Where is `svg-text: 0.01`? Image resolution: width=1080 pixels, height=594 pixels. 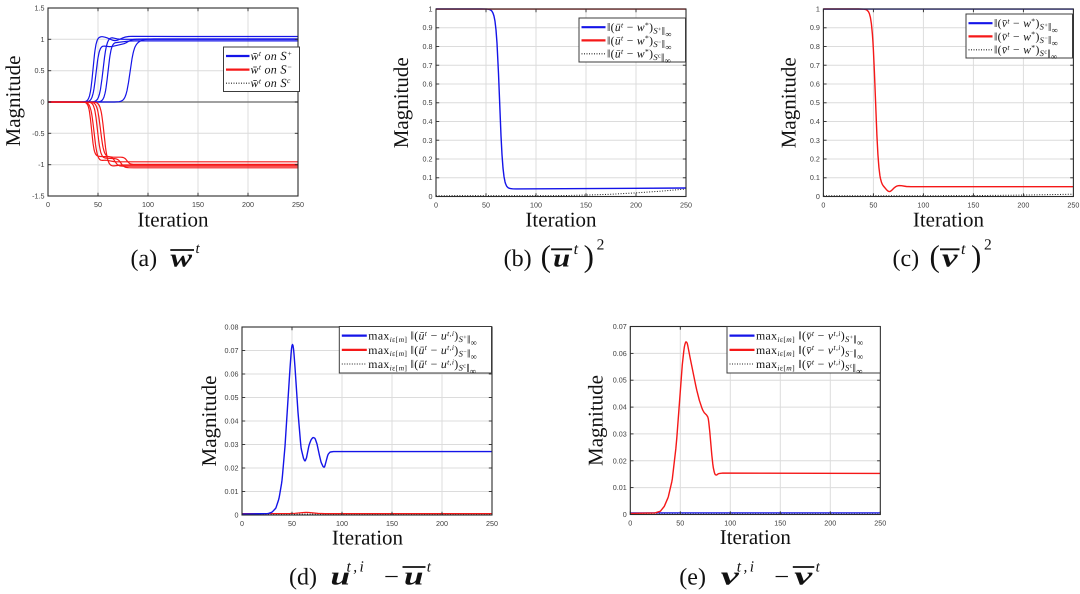
svg-text: 0.01 is located at coordinates (620, 487).